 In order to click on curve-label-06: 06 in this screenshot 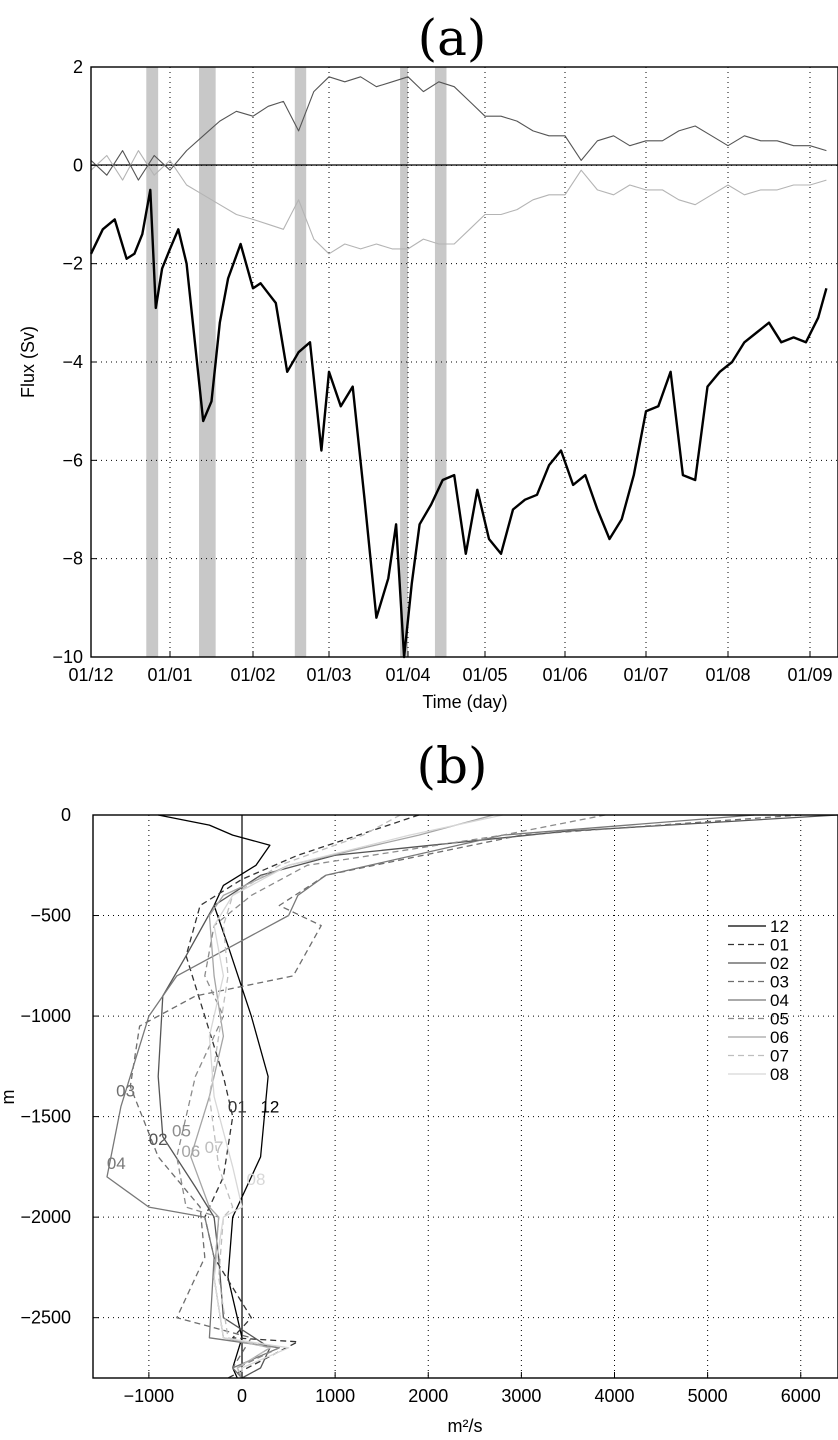, I will do `click(190, 1151)`.